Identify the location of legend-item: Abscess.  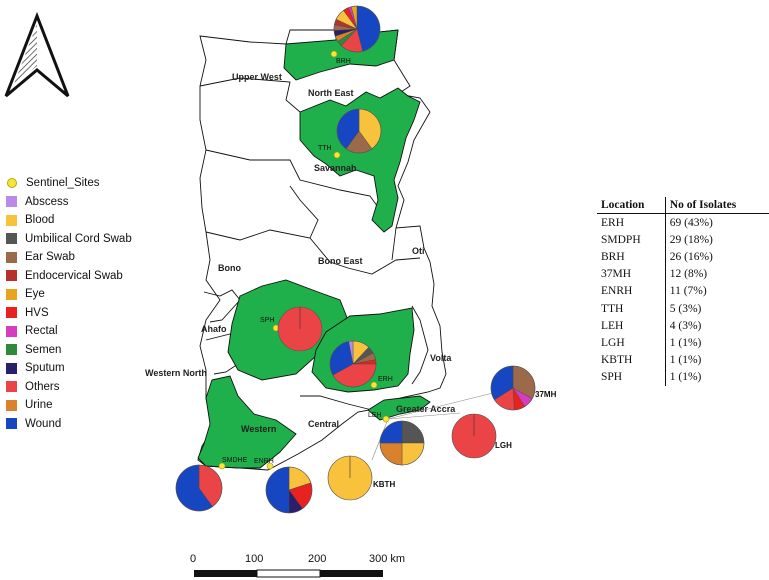
(96, 202).